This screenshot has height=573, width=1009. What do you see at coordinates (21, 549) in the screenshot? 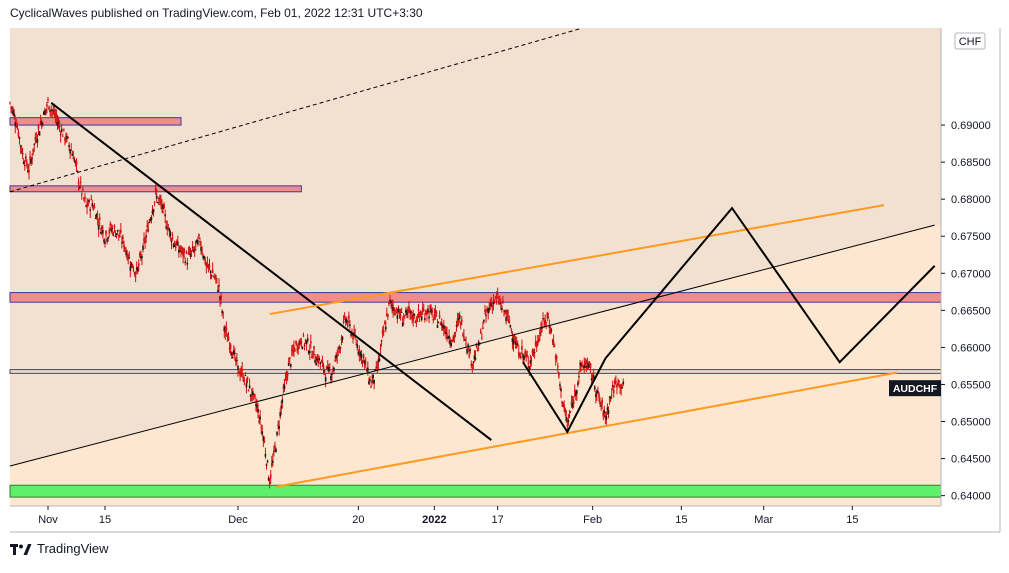
I see `tradingview-logo-icon` at bounding box center [21, 549].